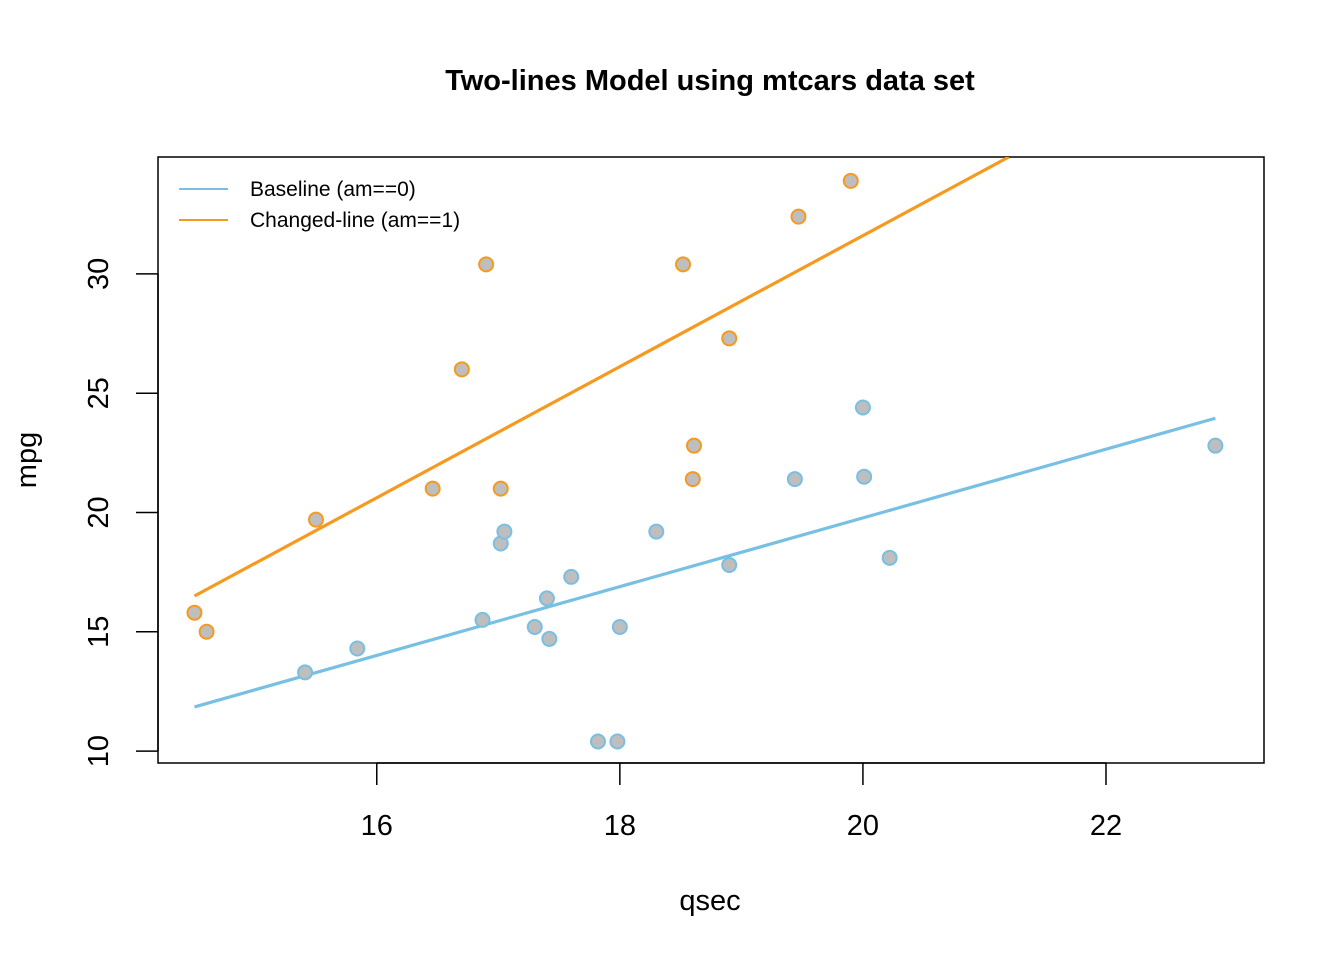 The width and height of the screenshot is (1344, 960). I want to click on chart-title: Two-lines Model using mtcars data set, so click(710, 81).